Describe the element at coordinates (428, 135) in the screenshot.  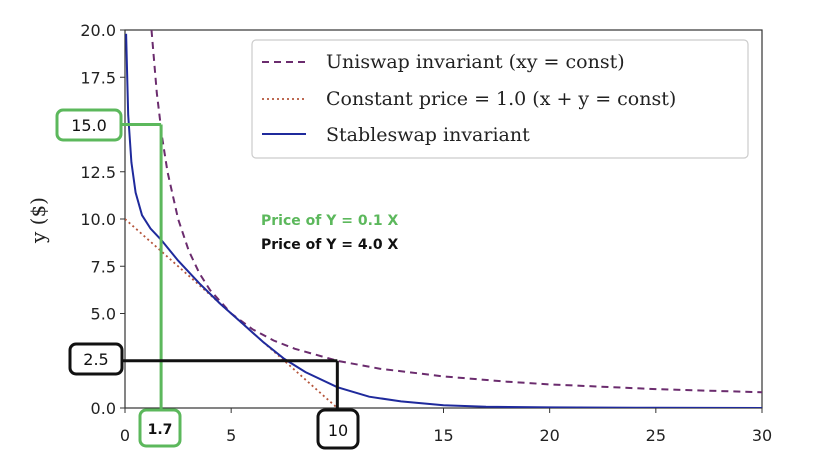
I see `legend-stableswap-label: Stableswap invariant` at that location.